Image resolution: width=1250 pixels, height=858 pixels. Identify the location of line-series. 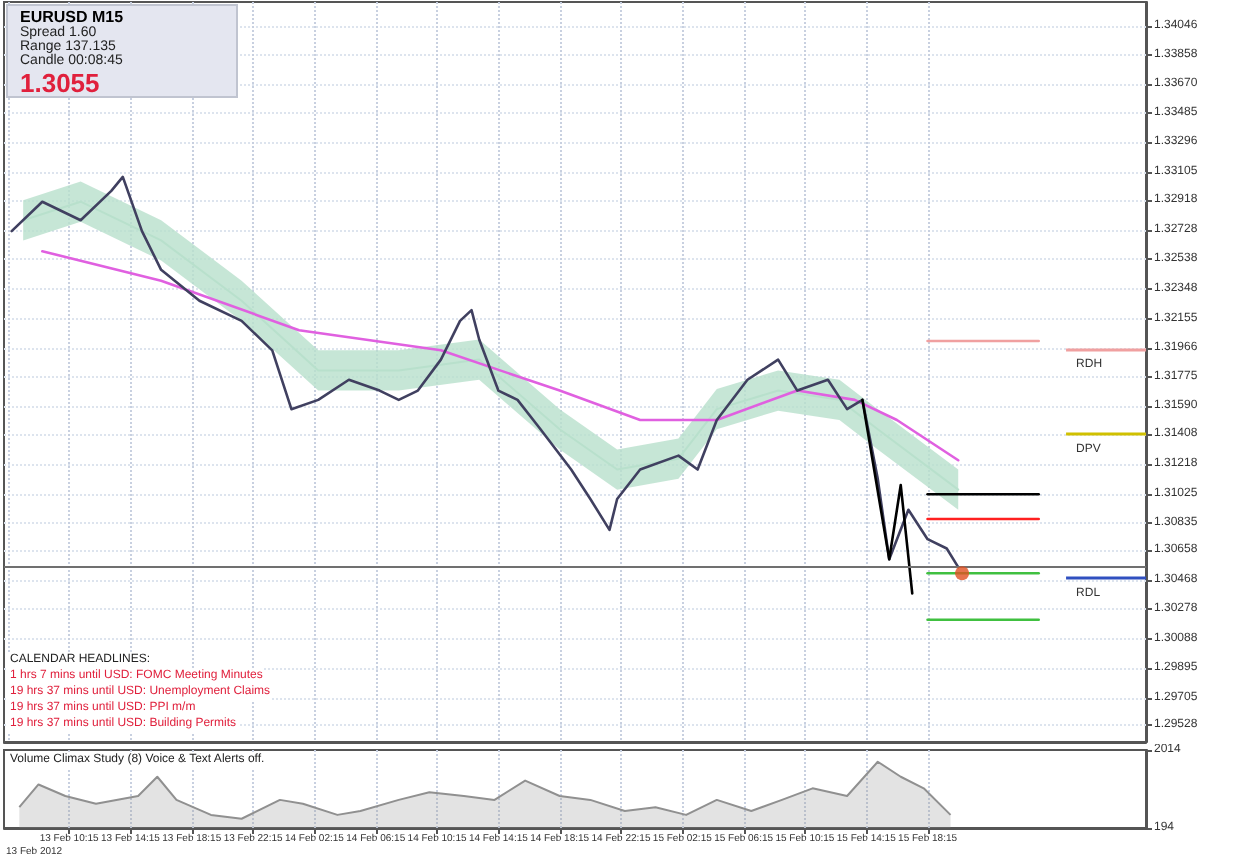
(887, 496).